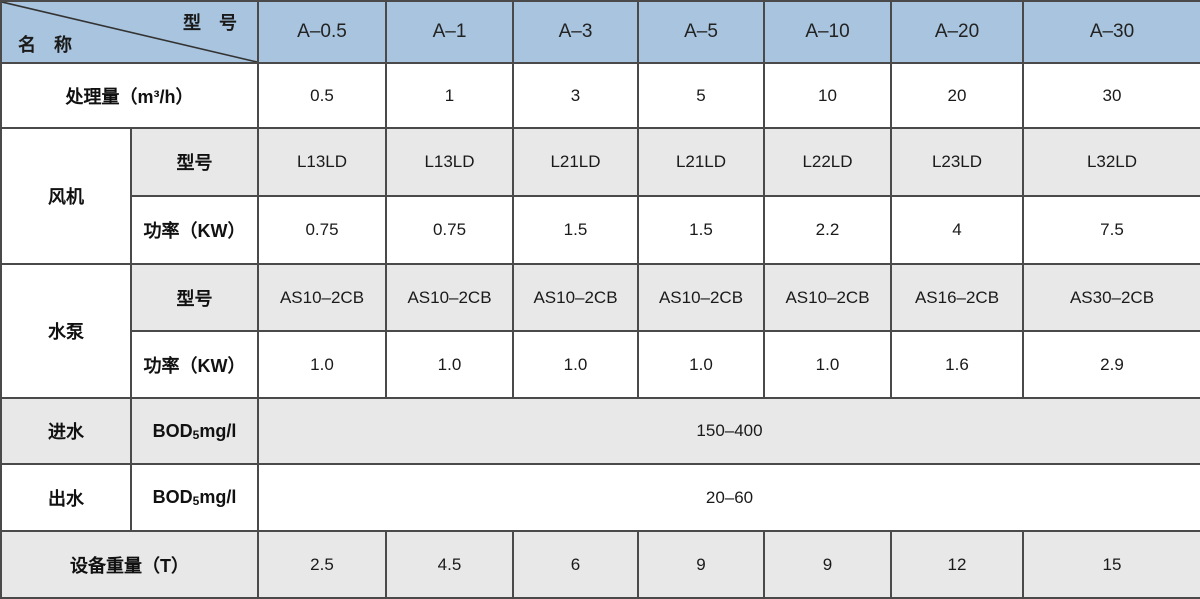 The width and height of the screenshot is (1200, 599). I want to click on capacity-value-4: 10, so click(827, 95).